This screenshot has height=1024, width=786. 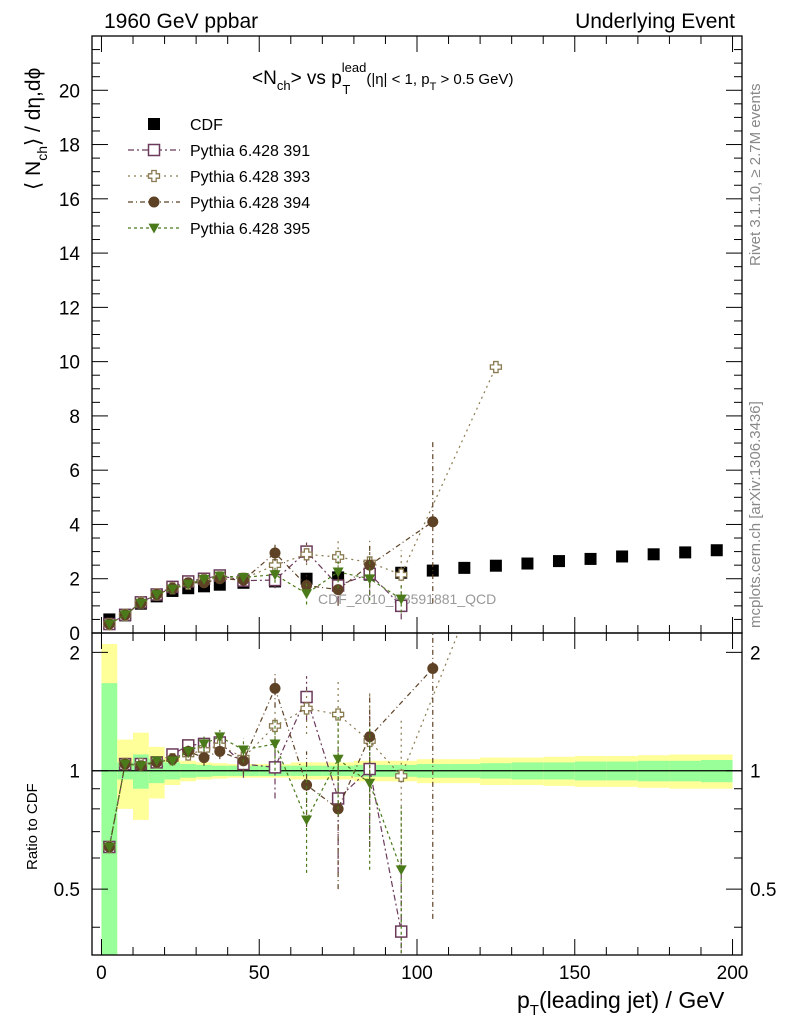 What do you see at coordinates (74, 772) in the screenshot?
I see `ratio-y-tick-label: 1` at bounding box center [74, 772].